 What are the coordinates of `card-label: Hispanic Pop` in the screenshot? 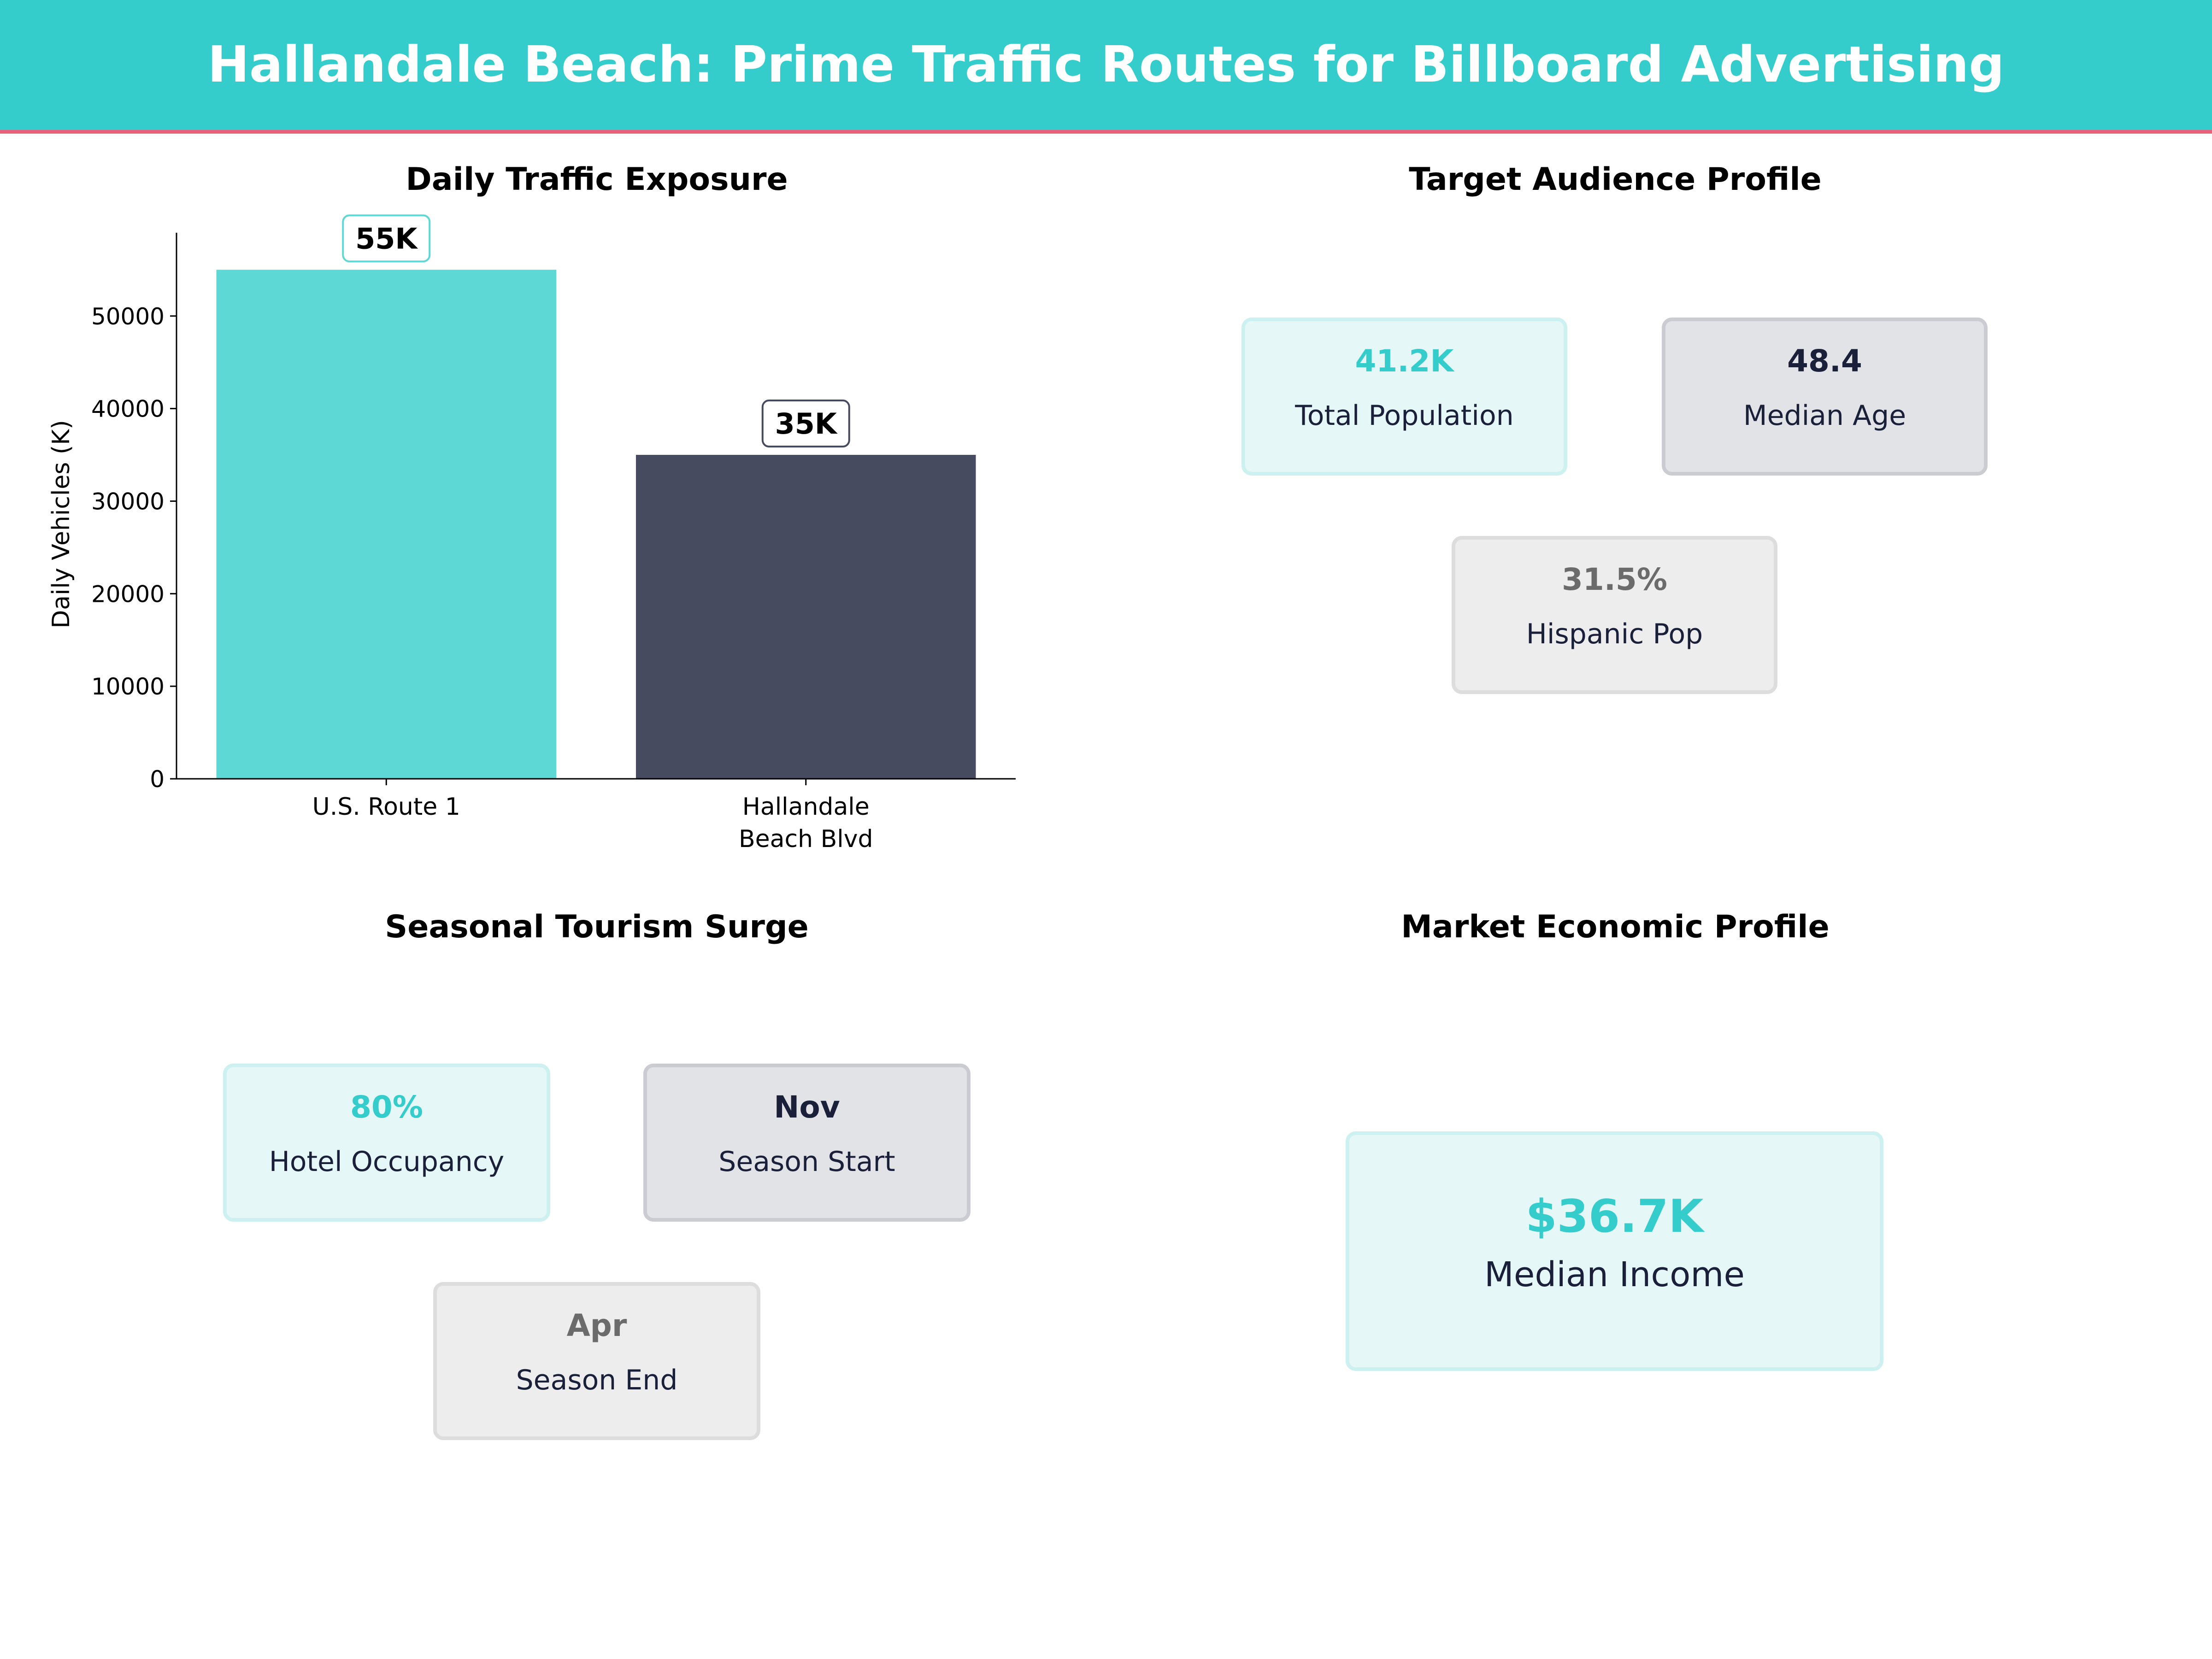 It's located at (1614, 634).